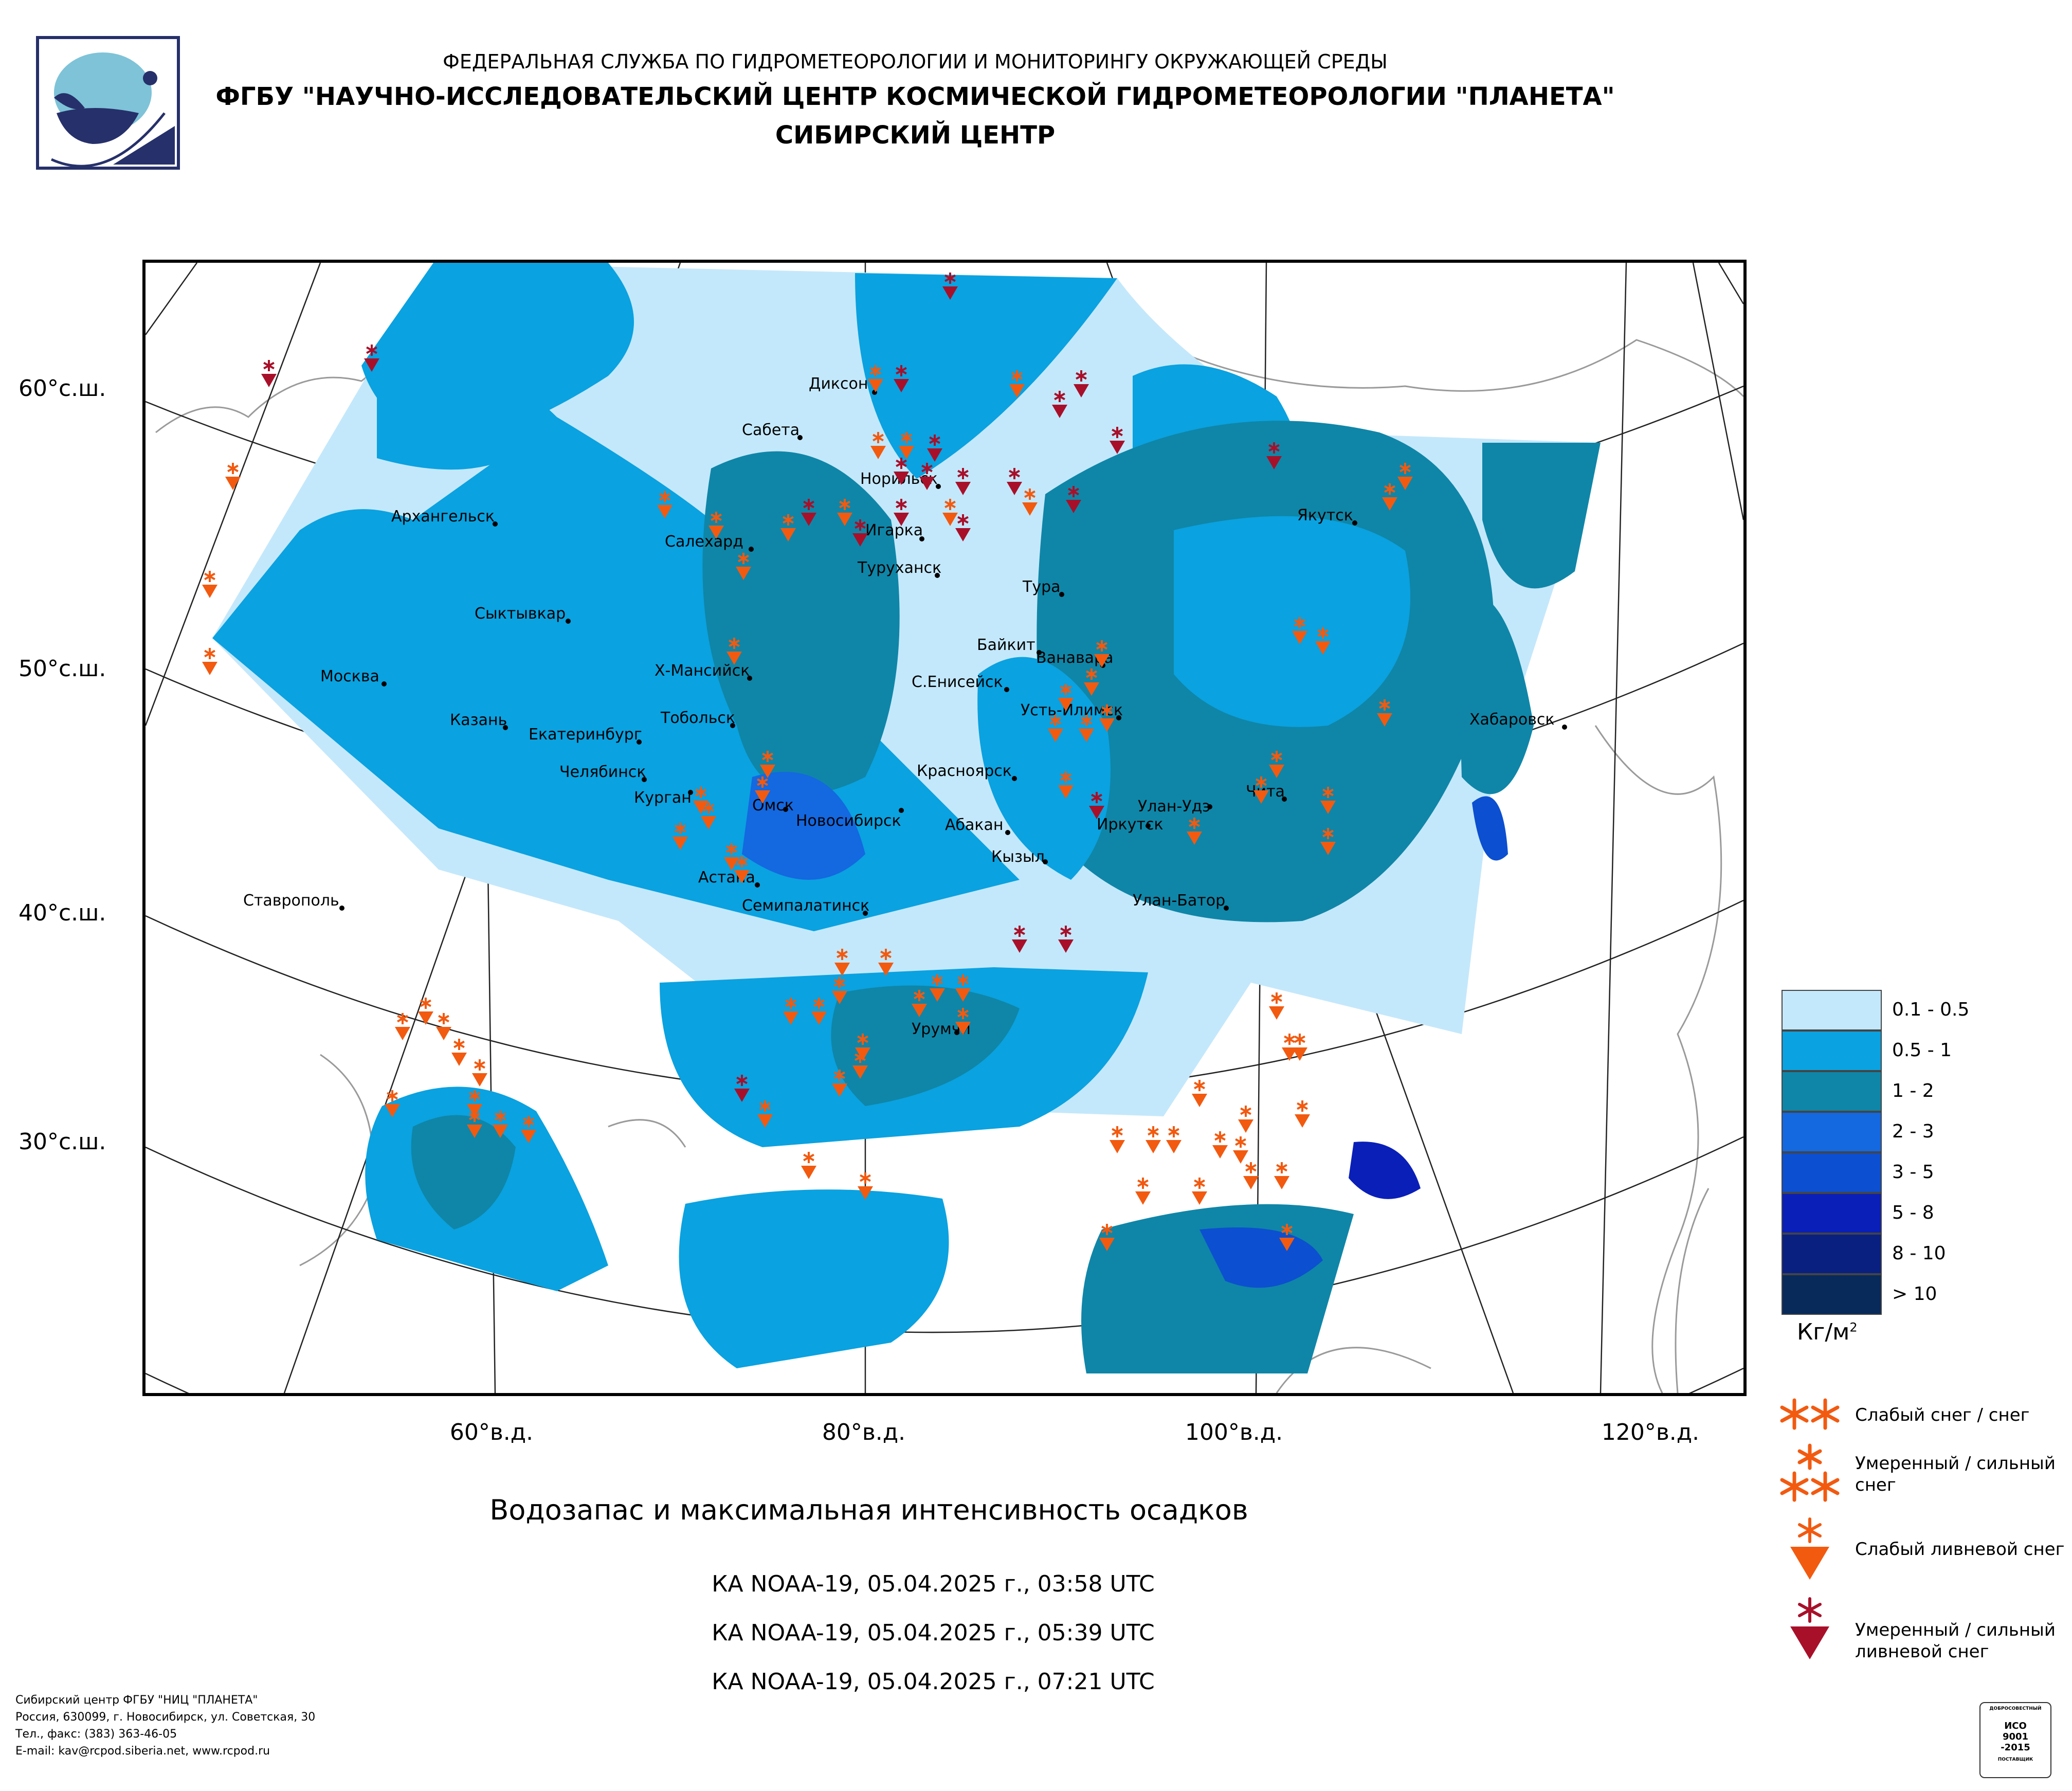 The width and height of the screenshot is (2072, 1791). I want to click on svg-text: Курган, so click(663, 798).